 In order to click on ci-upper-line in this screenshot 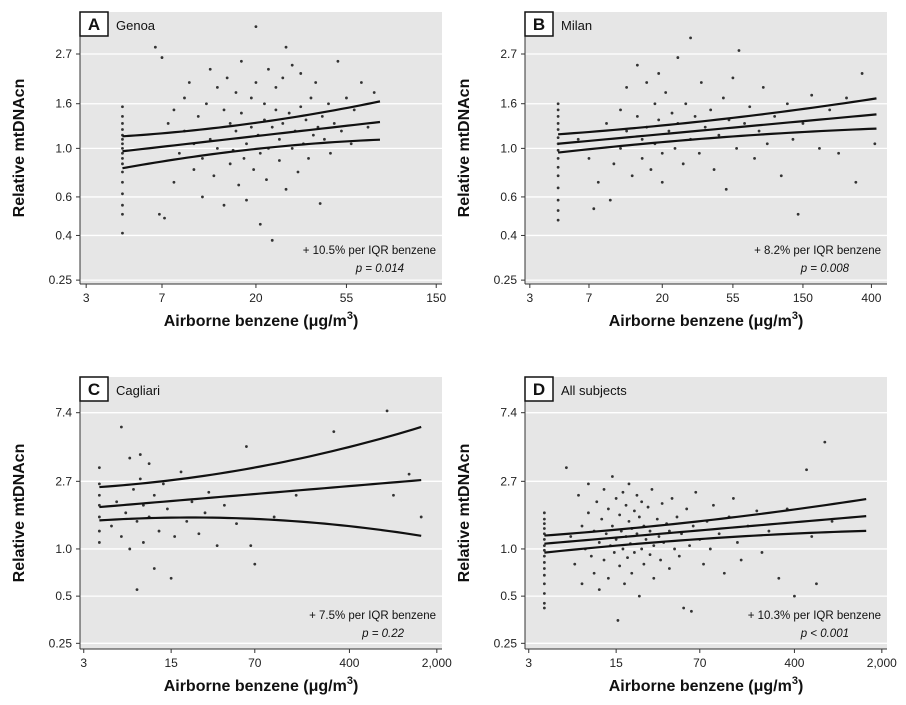, I will do `click(717, 116)`.